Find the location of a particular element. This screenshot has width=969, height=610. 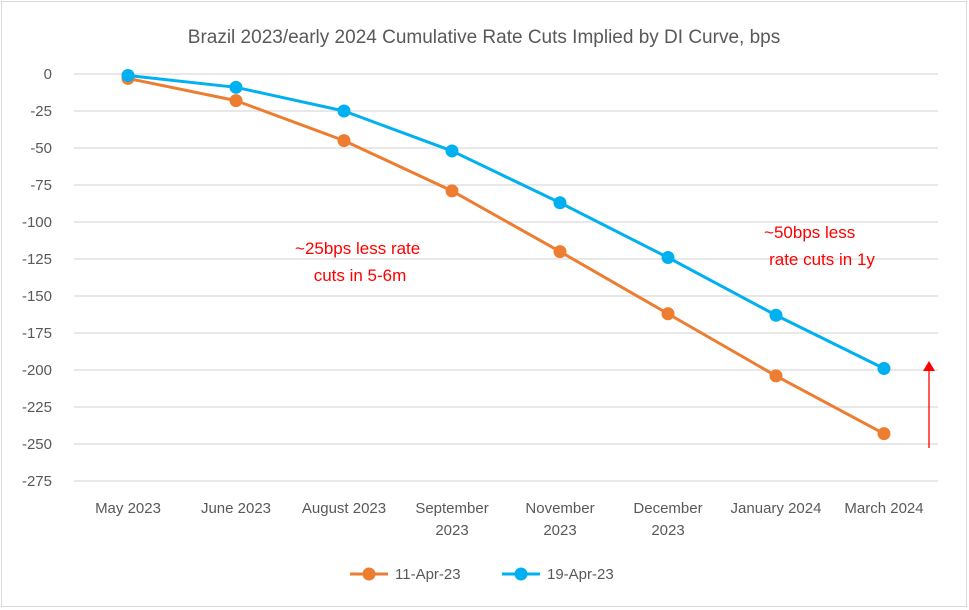

y-tick-label: -200 is located at coordinates (37, 370).